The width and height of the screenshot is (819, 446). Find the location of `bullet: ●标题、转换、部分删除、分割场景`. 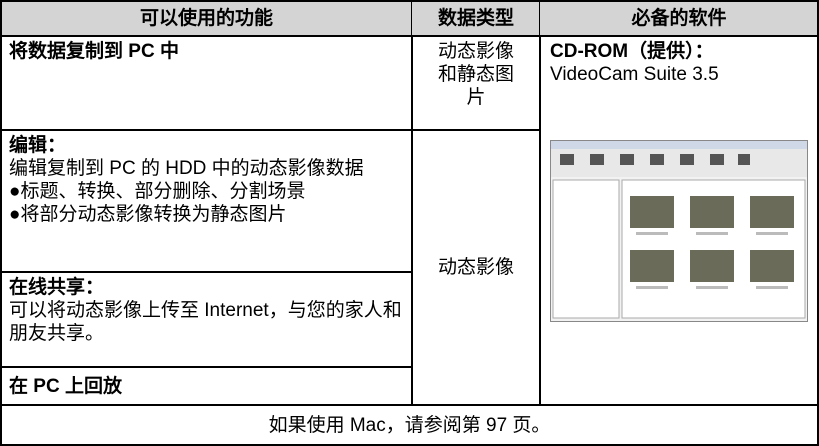

bullet: ●标题、转换、部分删除、分割场景 is located at coordinates (157, 191).